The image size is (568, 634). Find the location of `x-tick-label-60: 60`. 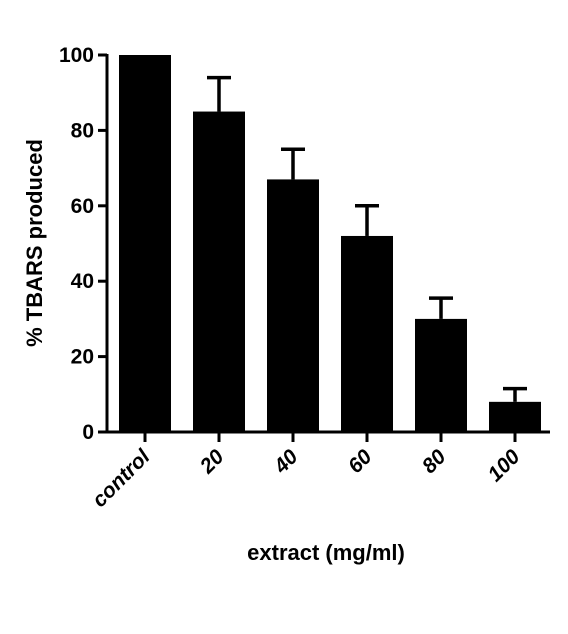

x-tick-label-60: 60 is located at coordinates (360, 461).